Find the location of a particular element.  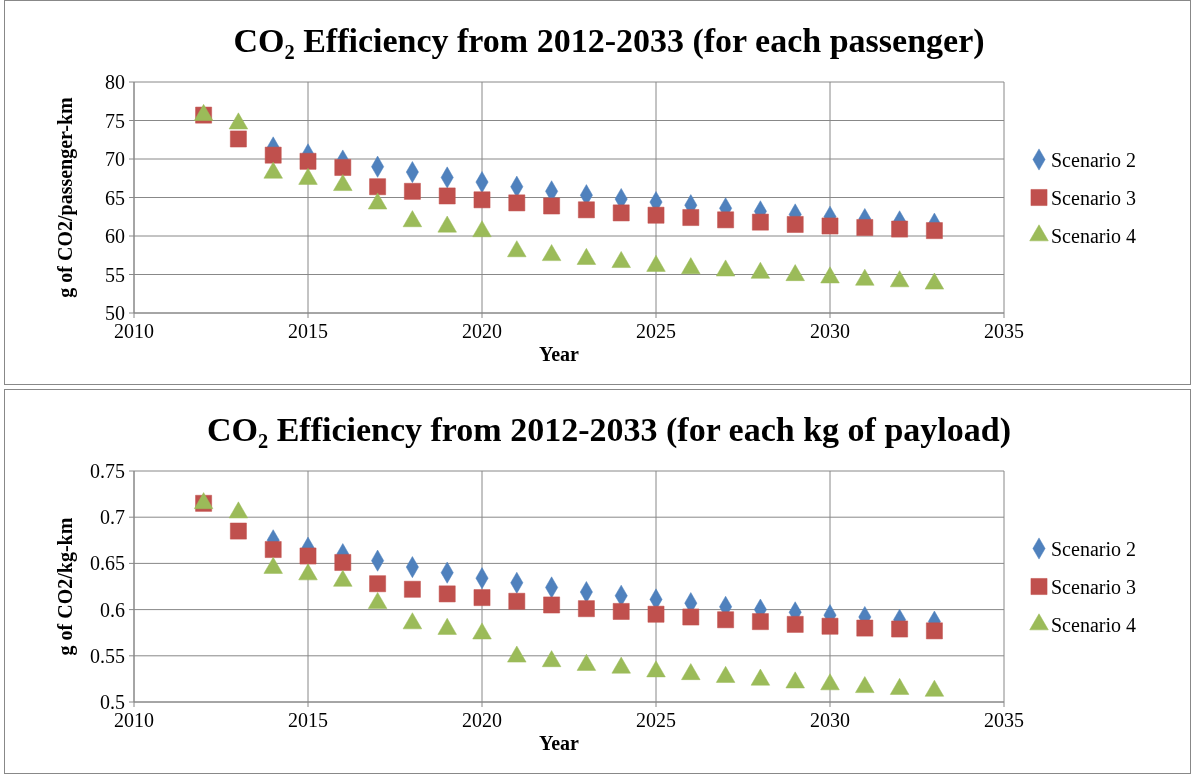

y-tick-label: 0.7 is located at coordinates (112, 517).